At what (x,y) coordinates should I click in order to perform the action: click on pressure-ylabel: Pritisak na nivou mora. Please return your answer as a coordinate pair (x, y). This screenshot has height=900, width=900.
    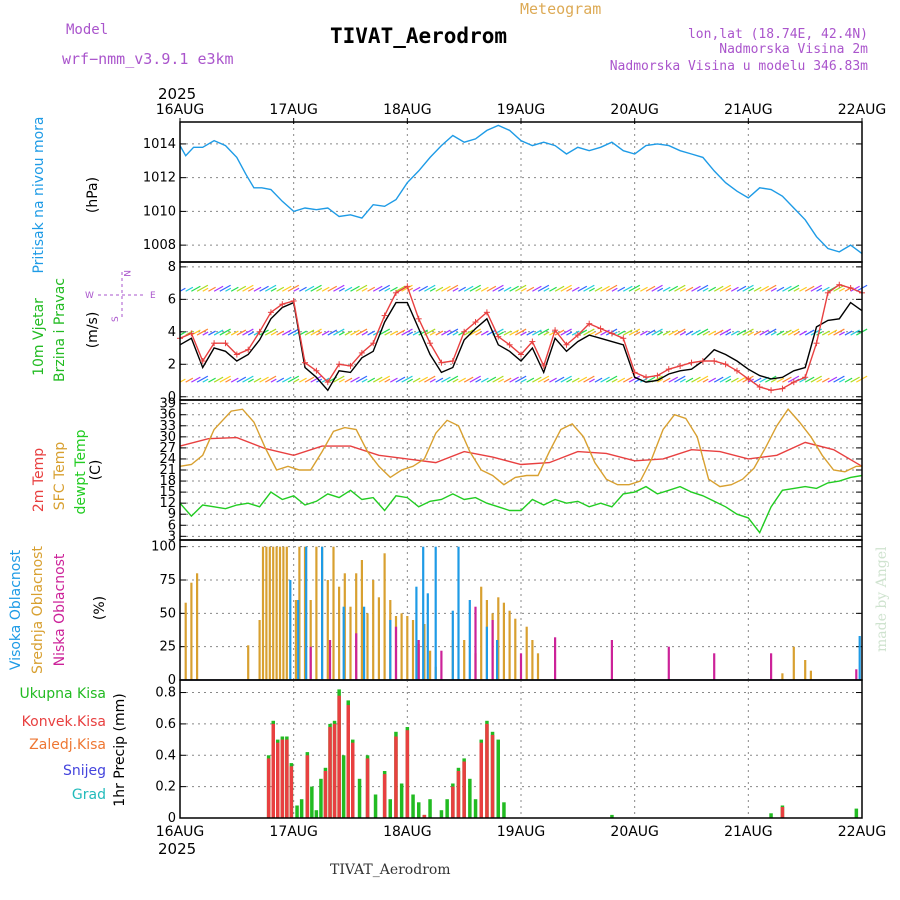
    Looking at the image, I should click on (39, 194).